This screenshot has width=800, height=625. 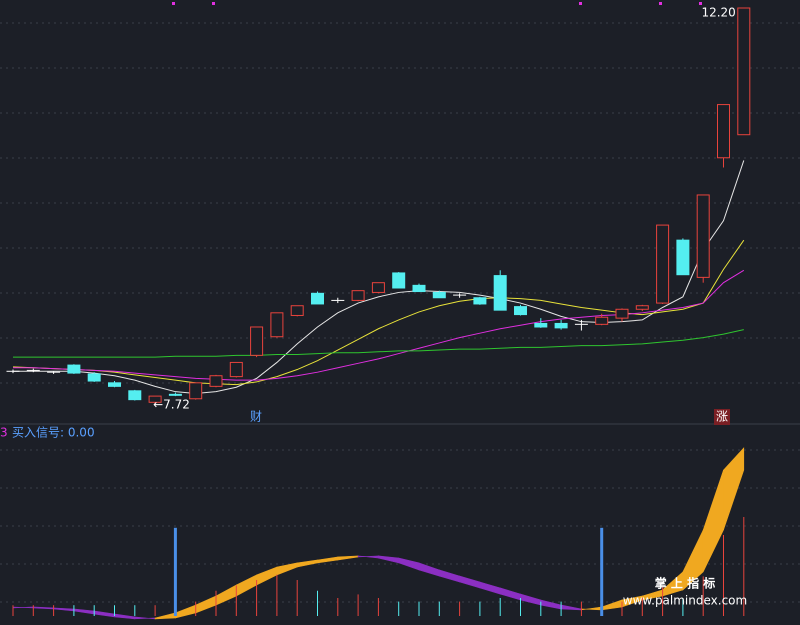 What do you see at coordinates (718, 13) in the screenshot?
I see `max-label: 12.20` at bounding box center [718, 13].